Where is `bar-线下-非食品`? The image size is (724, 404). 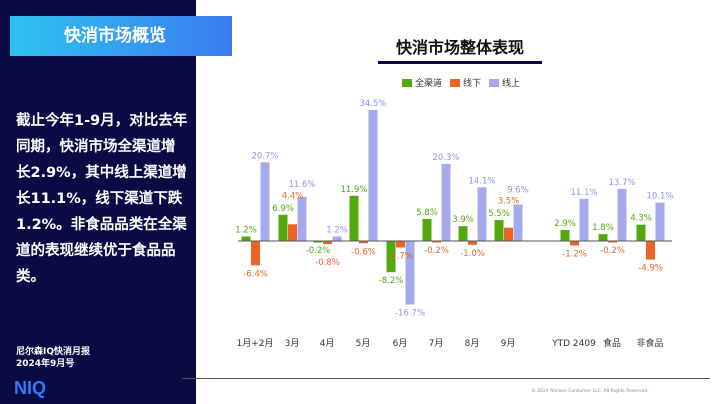
bar-线下-非食品 is located at coordinates (650, 250).